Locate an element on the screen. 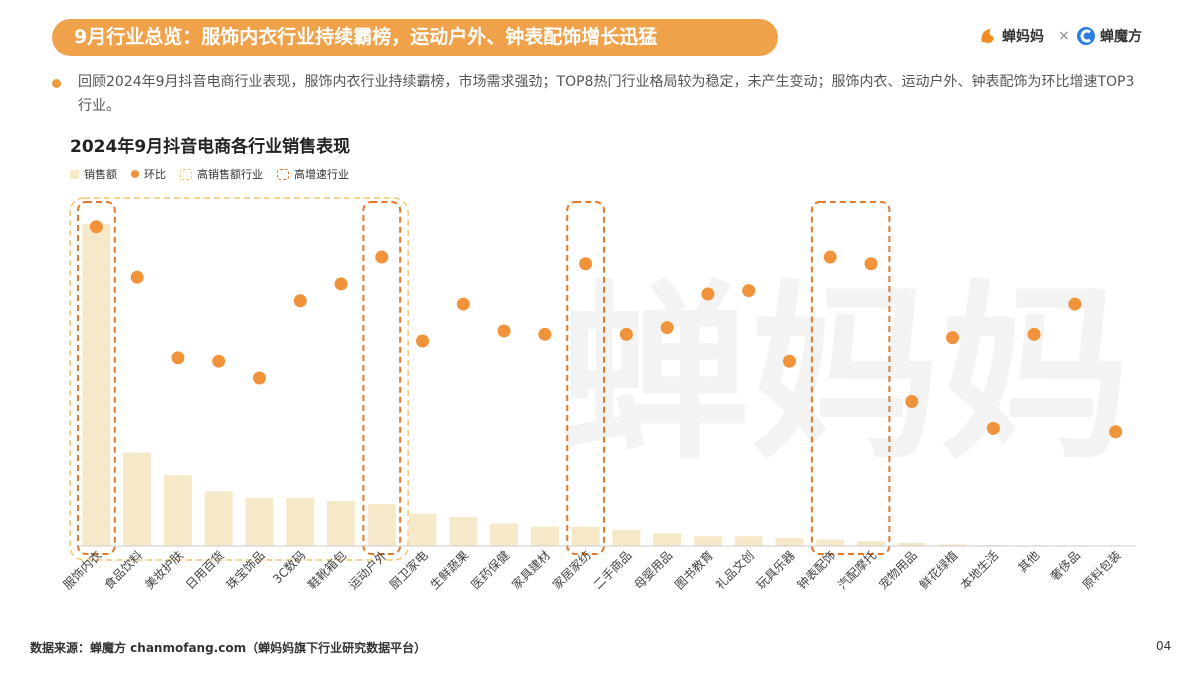 Image resolution: width=1200 pixels, height=675 pixels. legend-high-sales-label: 高销售额行业 is located at coordinates (230, 174).